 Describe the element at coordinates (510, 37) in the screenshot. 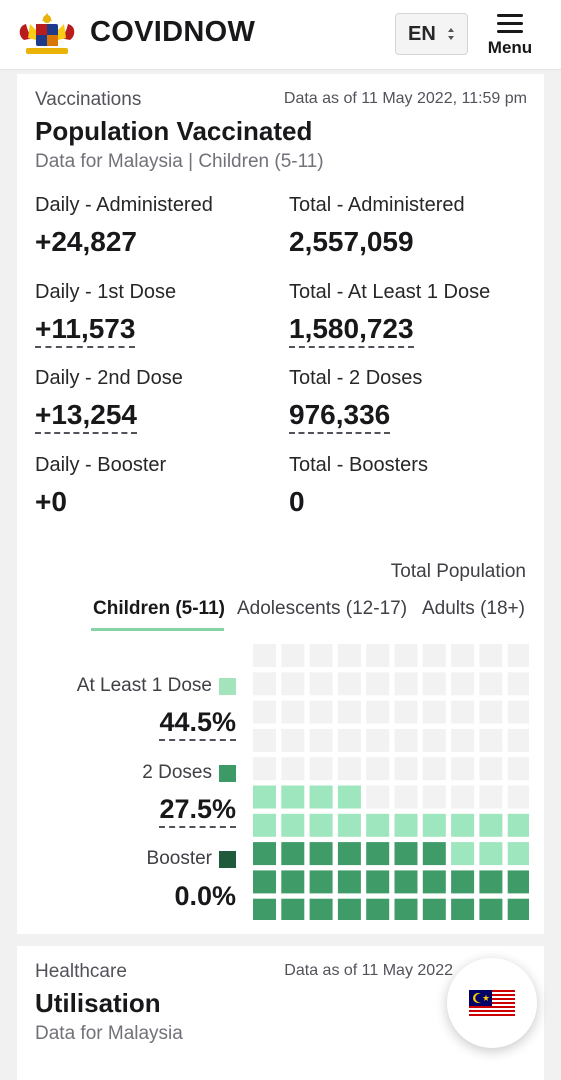

I see `menu-button: Menu` at that location.